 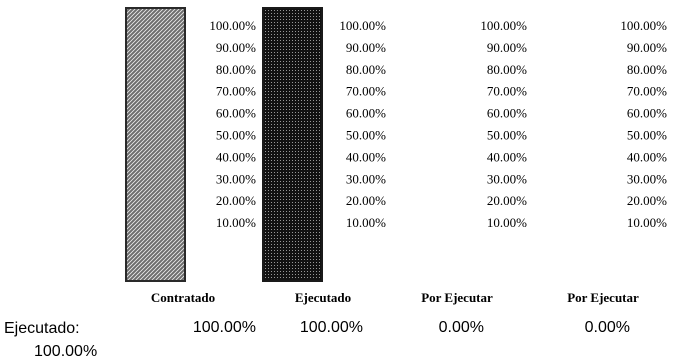 I want to click on category-label: Ejecutado, so click(x=323, y=297).